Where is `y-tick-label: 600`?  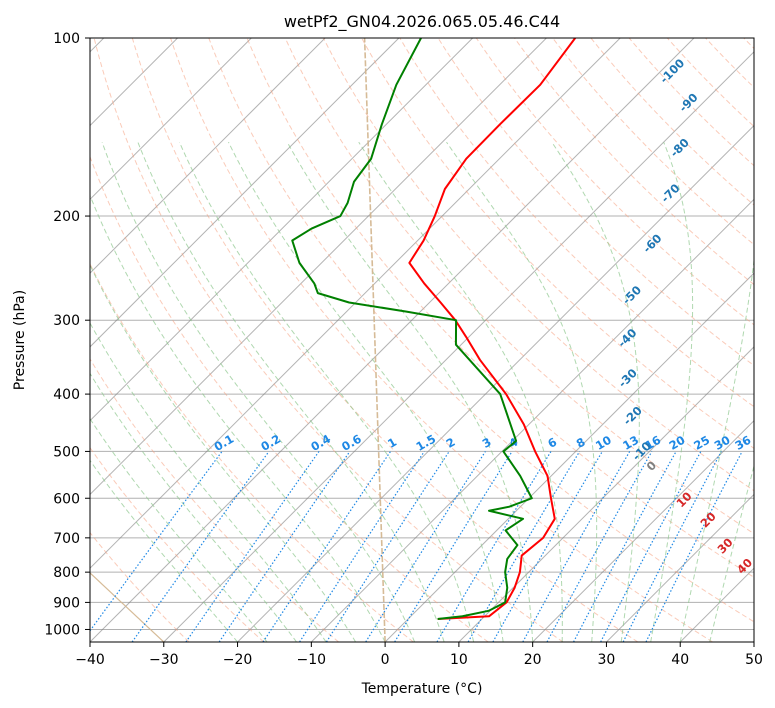 y-tick-label: 600 is located at coordinates (66, 499).